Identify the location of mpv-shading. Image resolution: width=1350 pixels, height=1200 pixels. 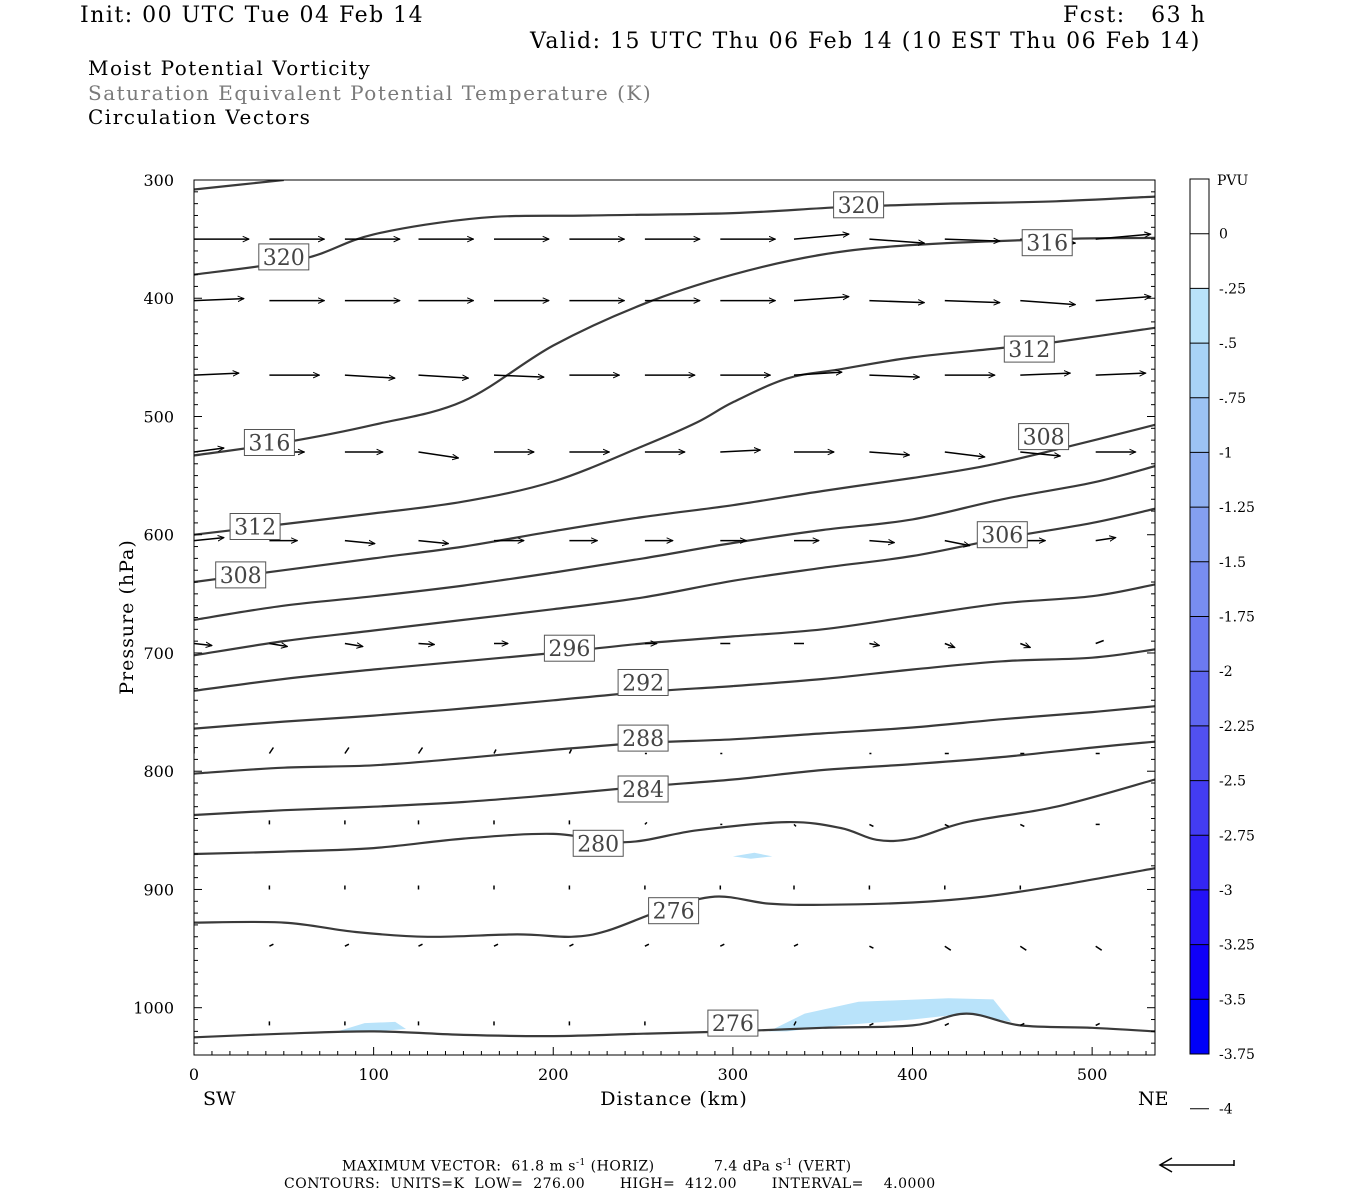
(674, 942).